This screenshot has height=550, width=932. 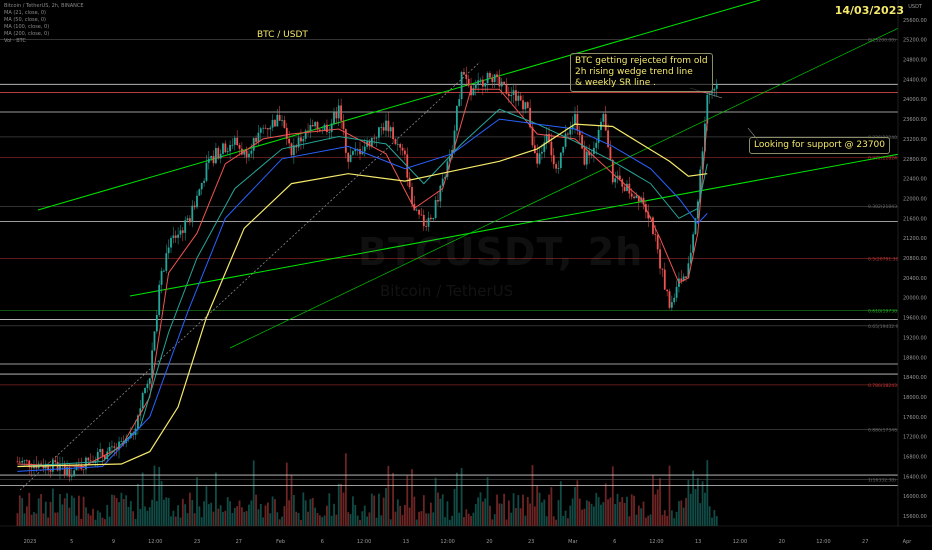 I want to click on legend-line: MA (100, close, 0), so click(x=27, y=27).